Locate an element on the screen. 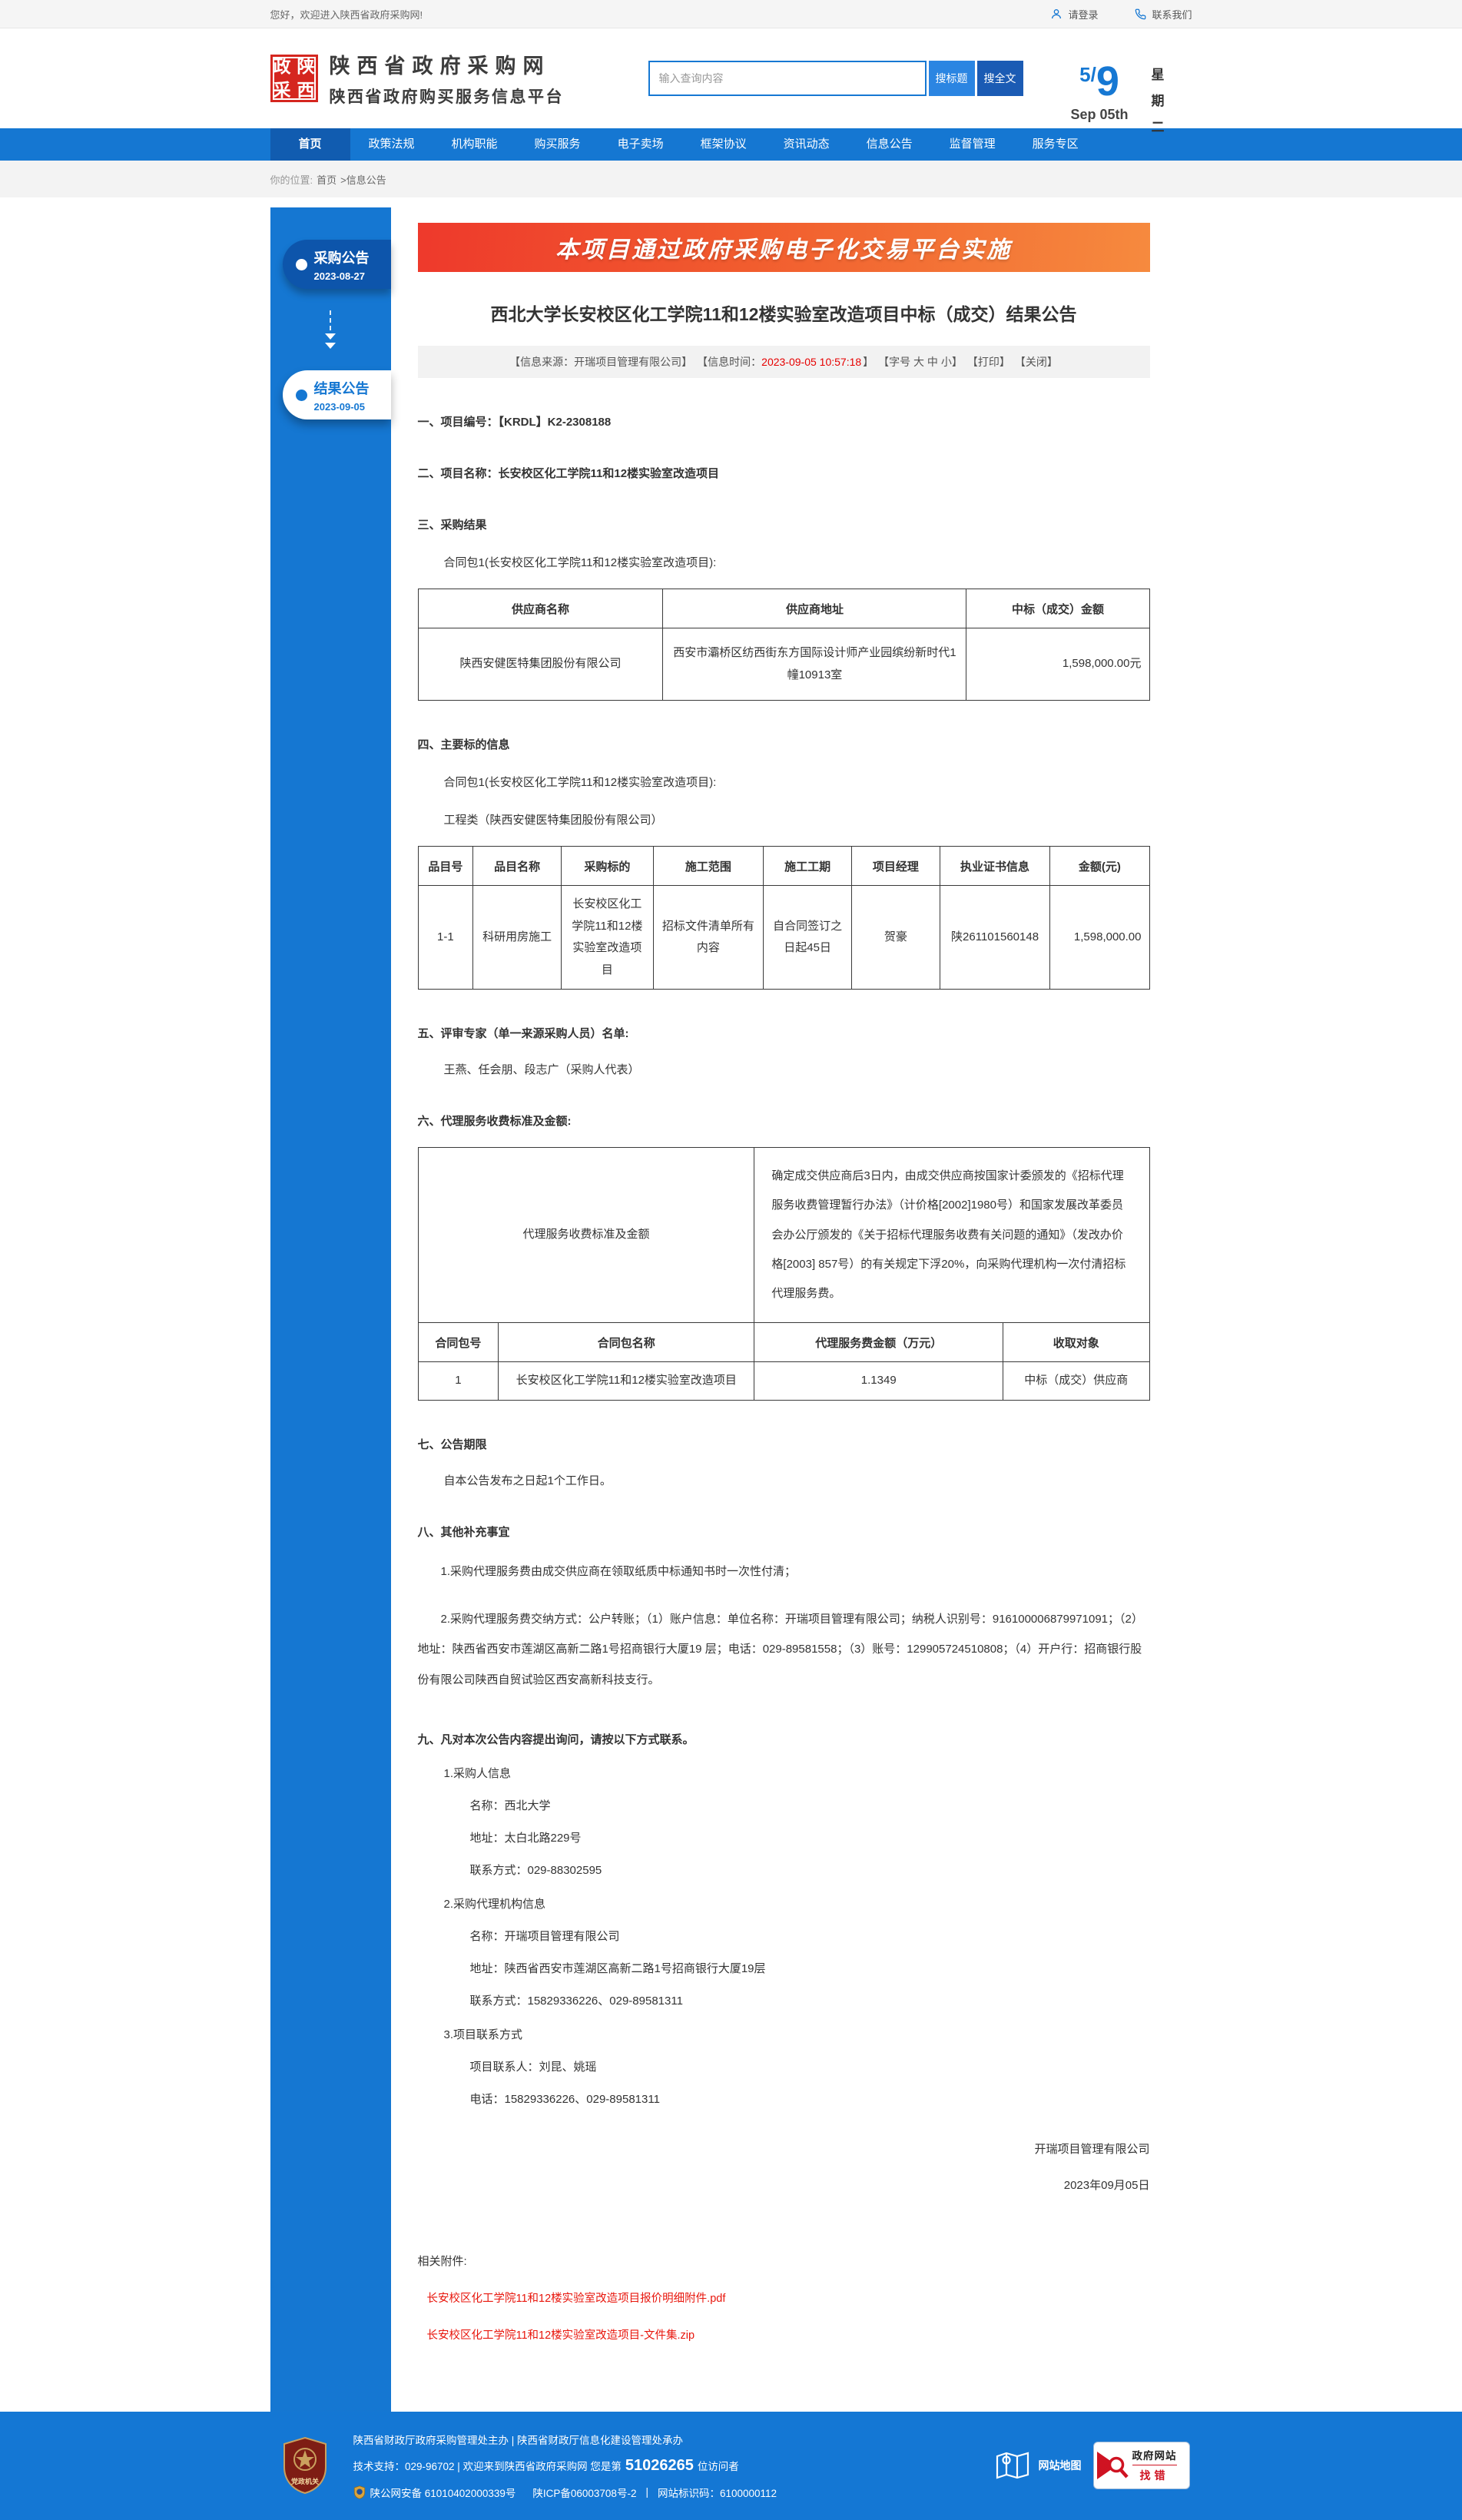 This screenshot has height=2520, width=1462. nav-item-policies: 政策法规 is located at coordinates (391, 144).